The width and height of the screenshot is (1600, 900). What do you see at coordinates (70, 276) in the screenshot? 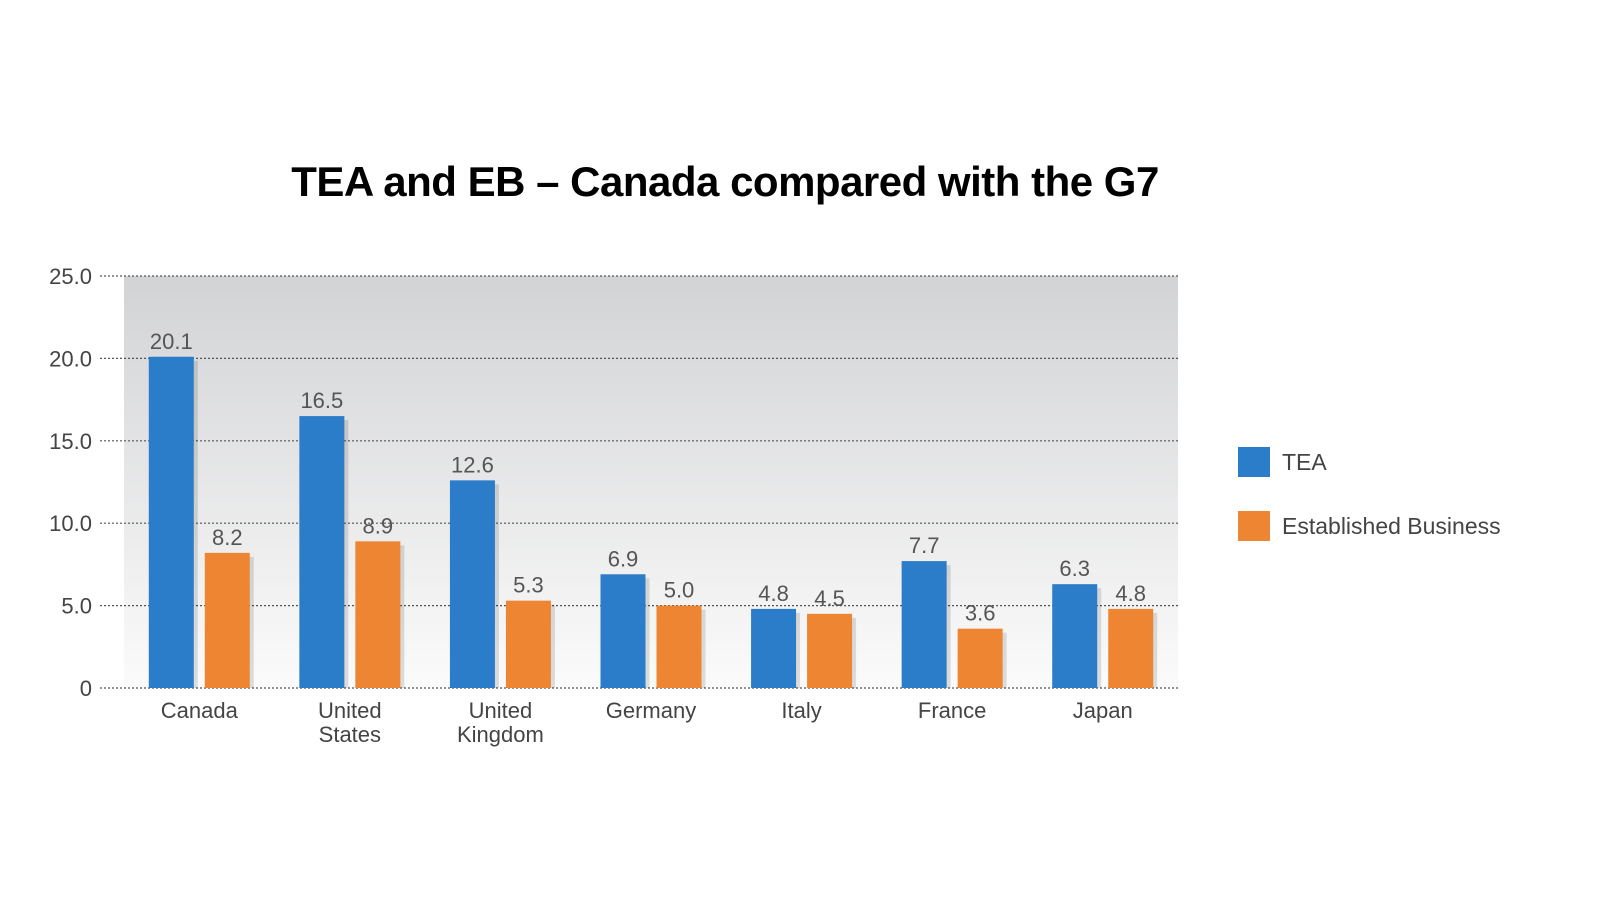
I see `y-tick-label: 25.0` at bounding box center [70, 276].